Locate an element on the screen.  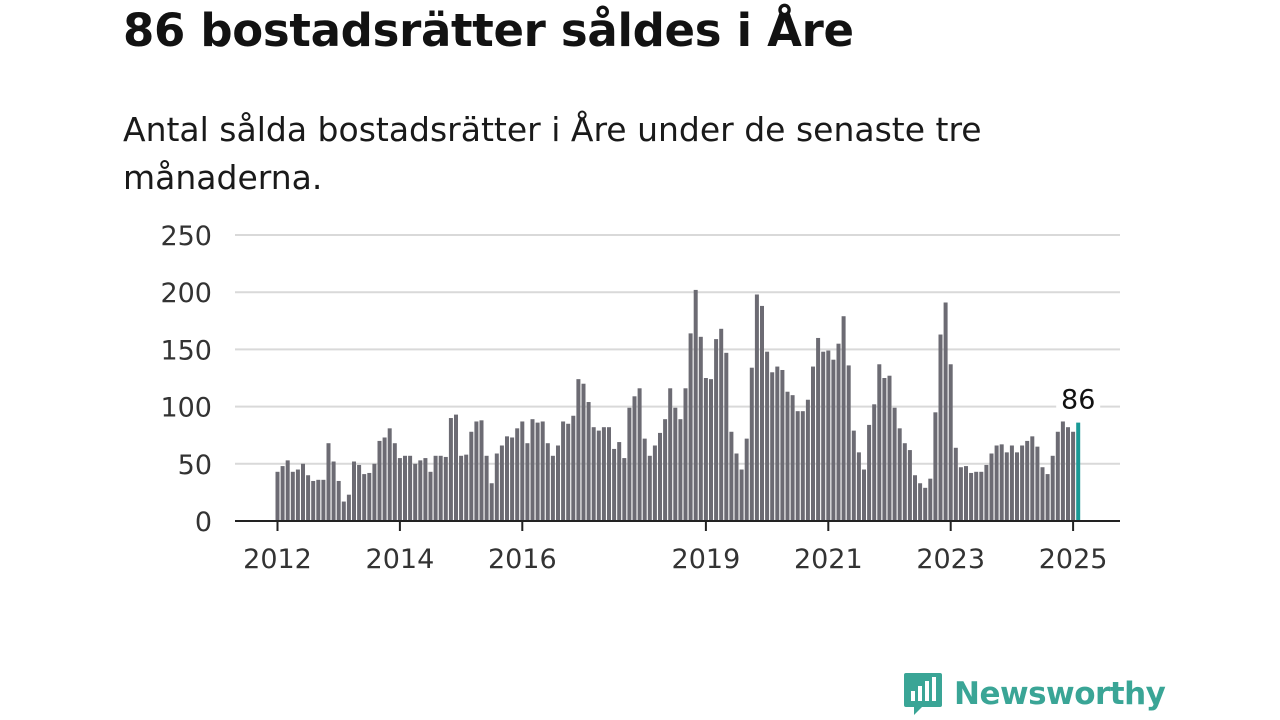
chart-title: 86 bostadsrätter såldes i Åre is located at coordinates (488, 30).